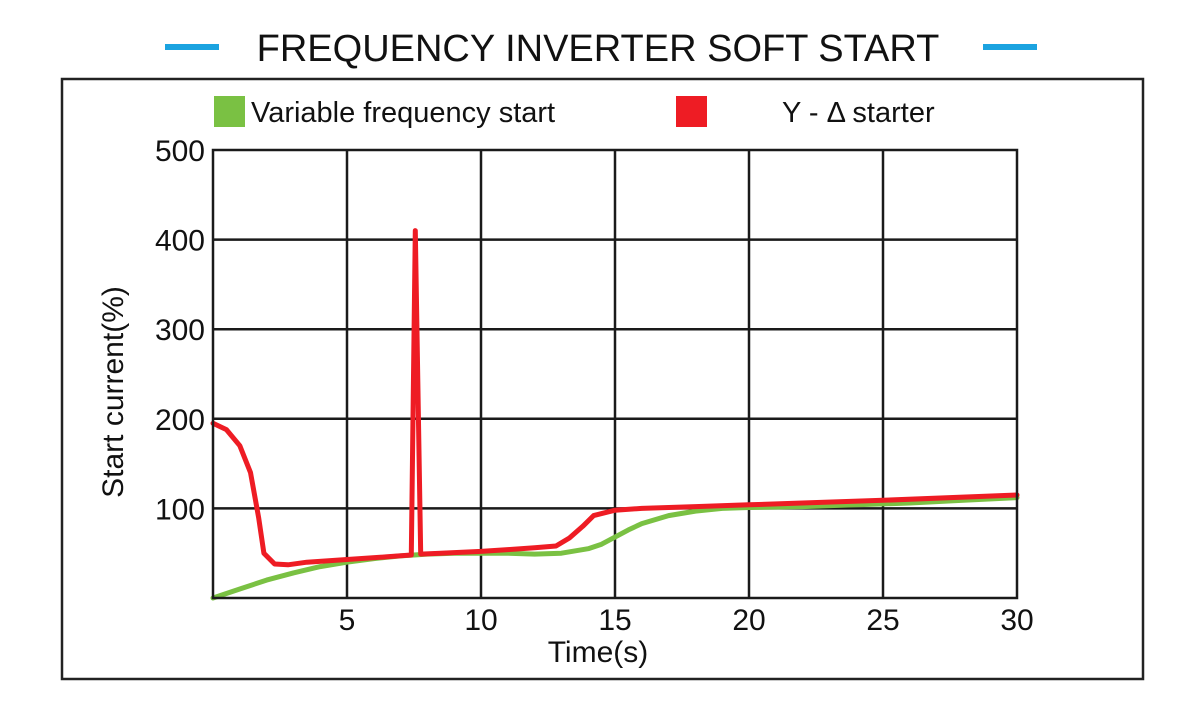 Image resolution: width=1200 pixels, height=723 pixels. Describe the element at coordinates (598, 49) in the screenshot. I see `chart-title: FREQUENCY INVERTER SOFT START` at that location.